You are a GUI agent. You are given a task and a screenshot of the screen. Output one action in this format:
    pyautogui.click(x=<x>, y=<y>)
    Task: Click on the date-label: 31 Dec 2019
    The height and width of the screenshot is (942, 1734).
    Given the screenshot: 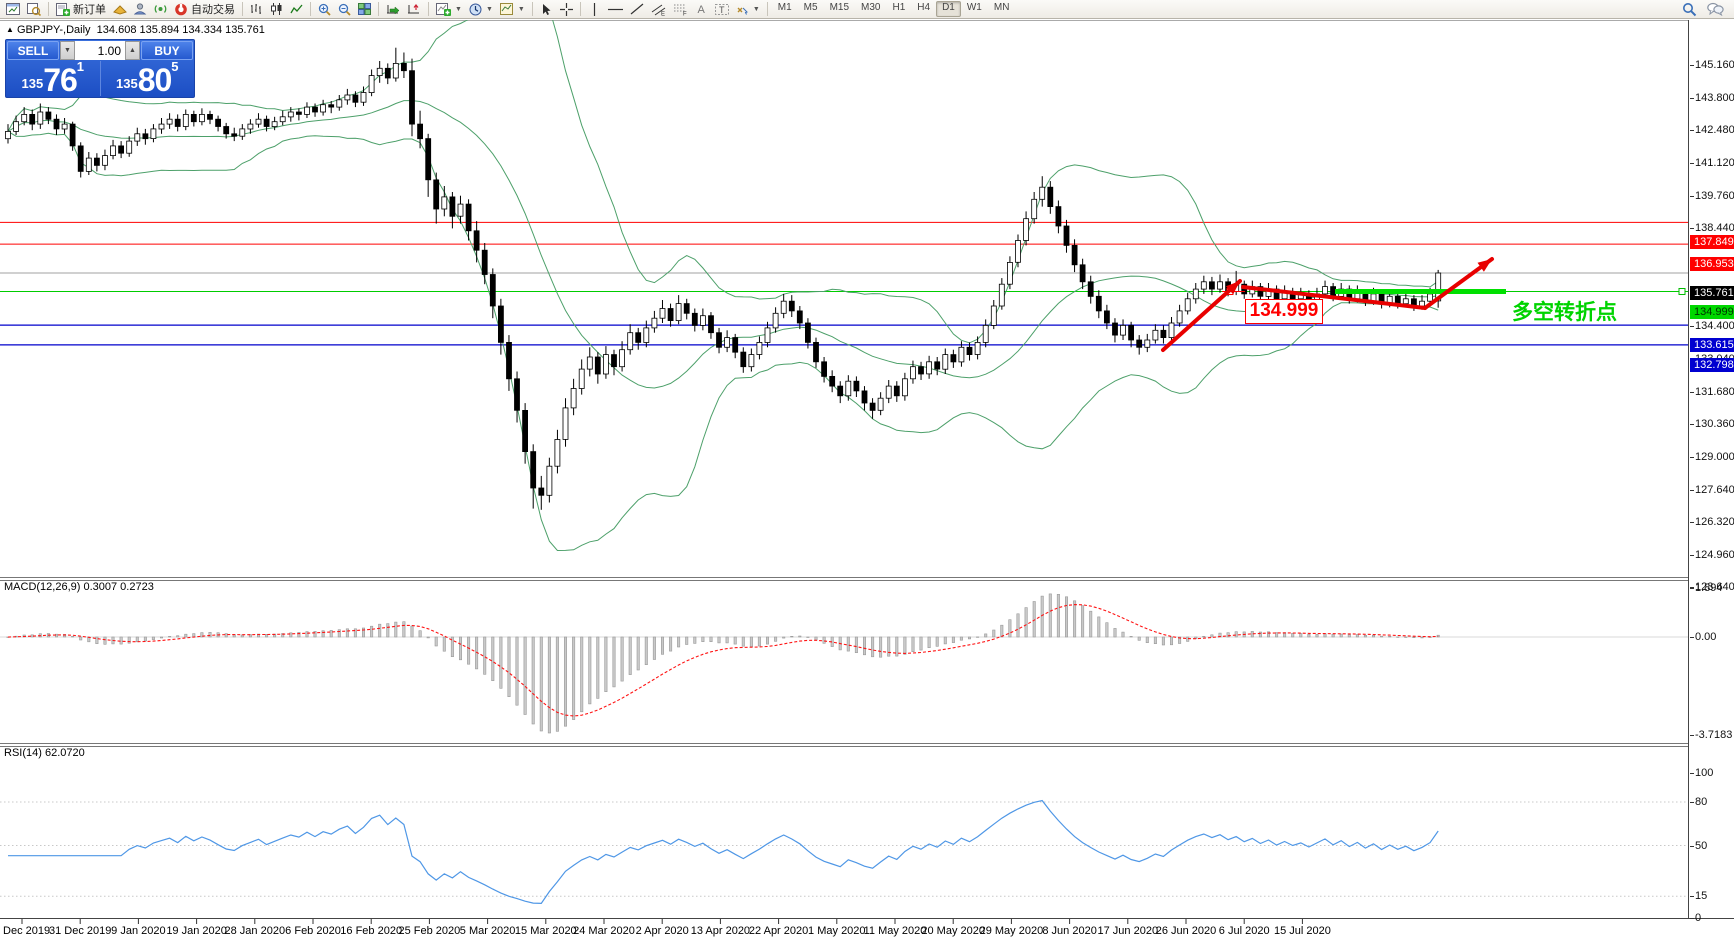 What is the action you would take?
    pyautogui.click(x=80, y=931)
    